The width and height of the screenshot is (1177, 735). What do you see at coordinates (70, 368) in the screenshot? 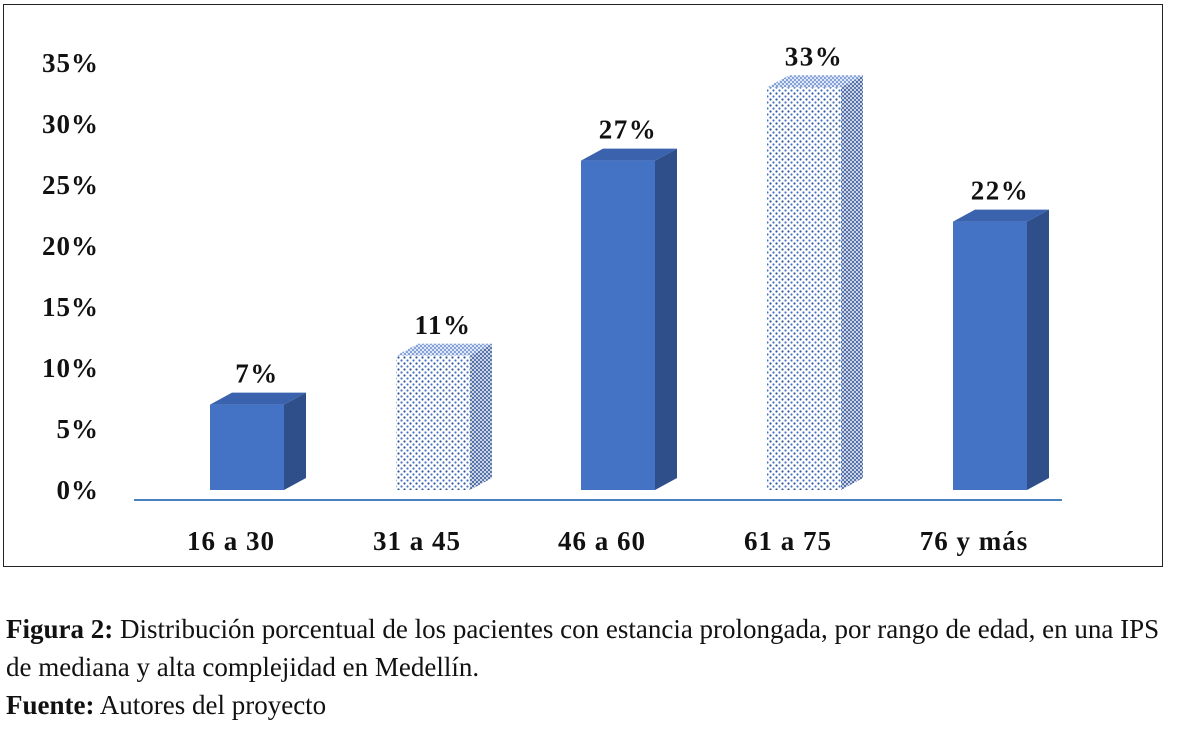
I see `y-tick-label: 10%` at bounding box center [70, 368].